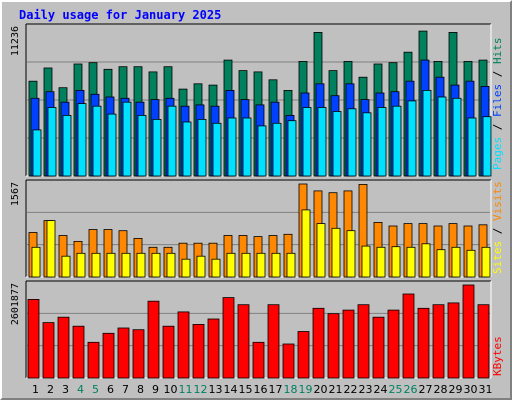  Describe the element at coordinates (321, 389) in the screenshot. I see `x-tick-label-20: 20` at that location.